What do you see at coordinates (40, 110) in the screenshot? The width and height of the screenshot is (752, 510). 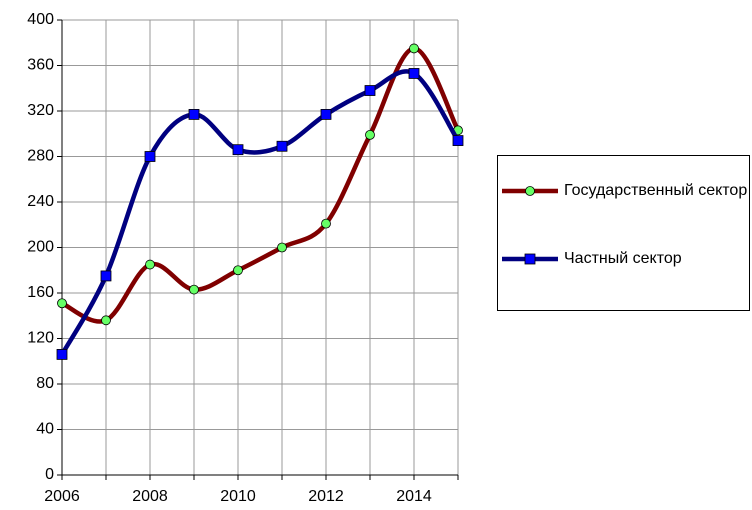 I see `y-tick-label: 320` at bounding box center [40, 110].